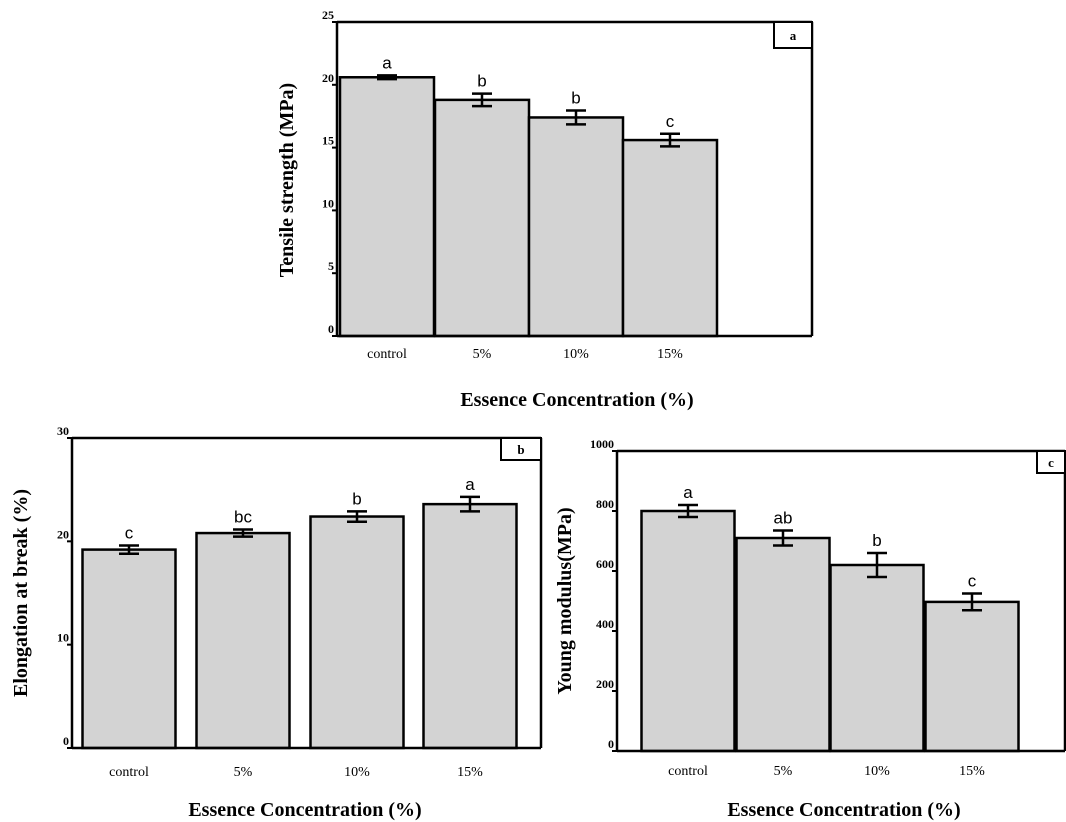  What do you see at coordinates (287, 180) in the screenshot?
I see `y-axis-title: Tensile strength (MPa)` at bounding box center [287, 180].